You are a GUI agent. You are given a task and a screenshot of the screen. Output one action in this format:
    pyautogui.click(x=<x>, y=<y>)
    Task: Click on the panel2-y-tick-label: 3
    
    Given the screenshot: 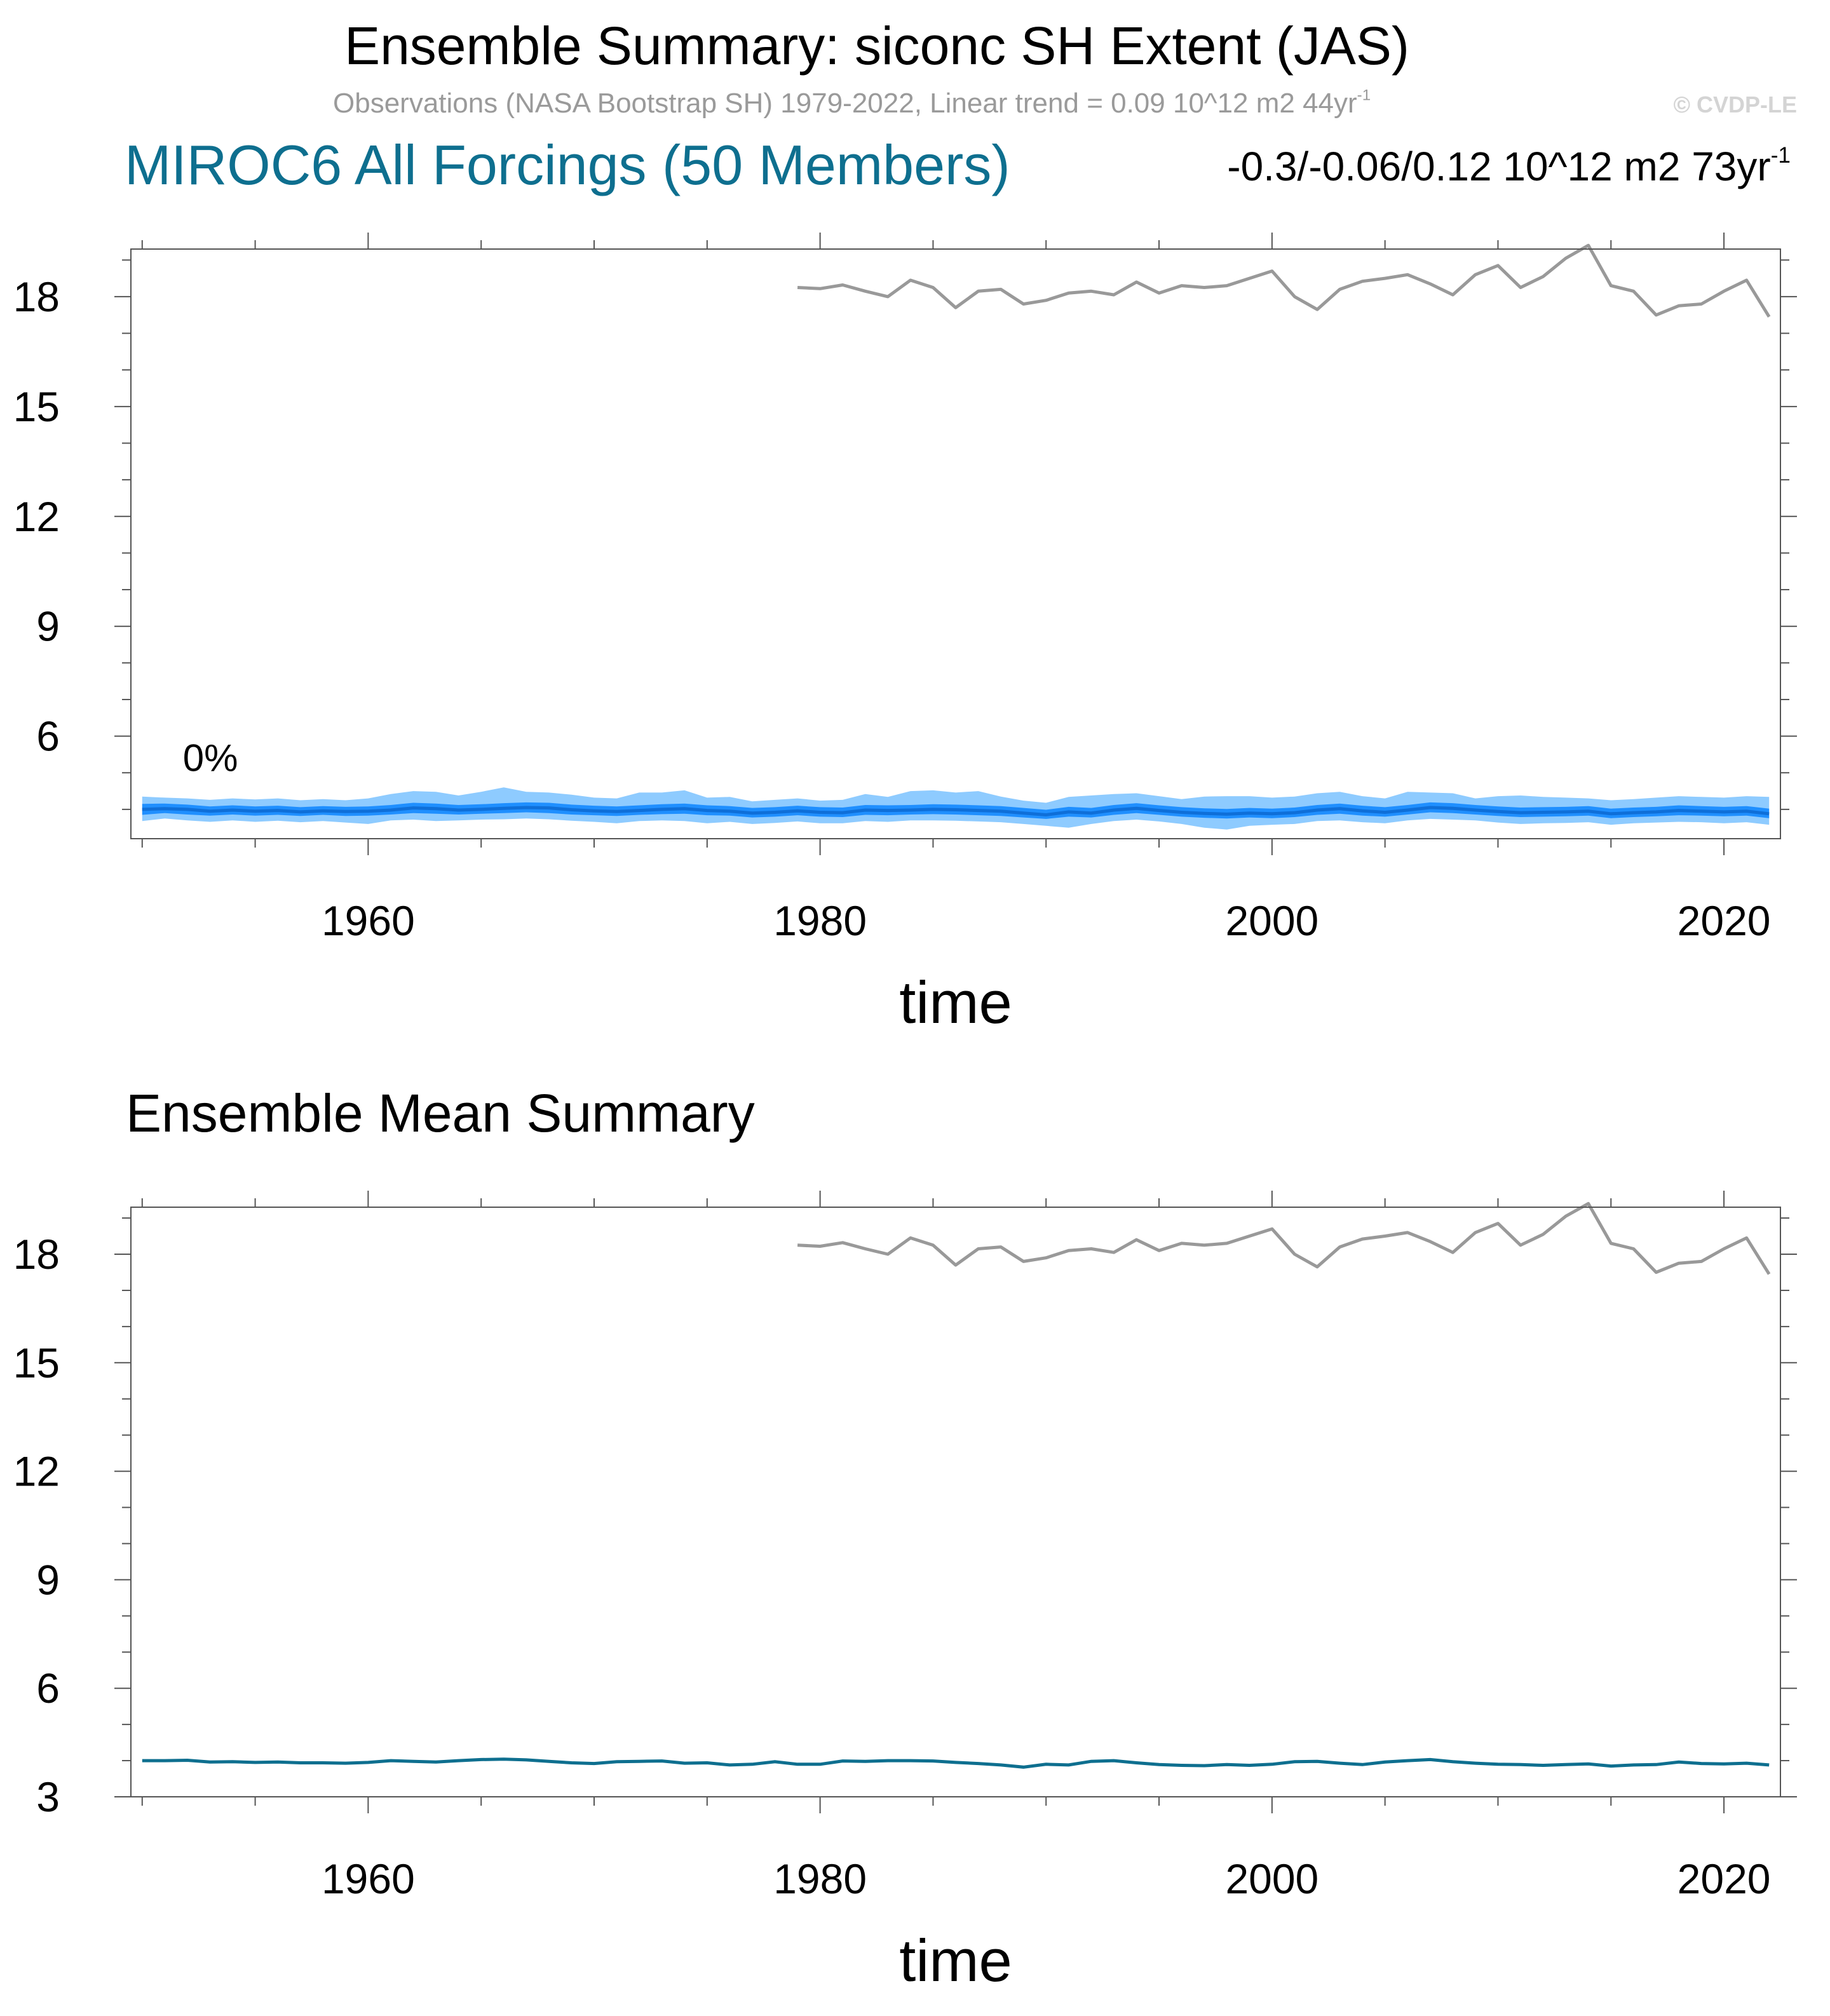 What is the action you would take?
    pyautogui.click(x=48, y=1796)
    